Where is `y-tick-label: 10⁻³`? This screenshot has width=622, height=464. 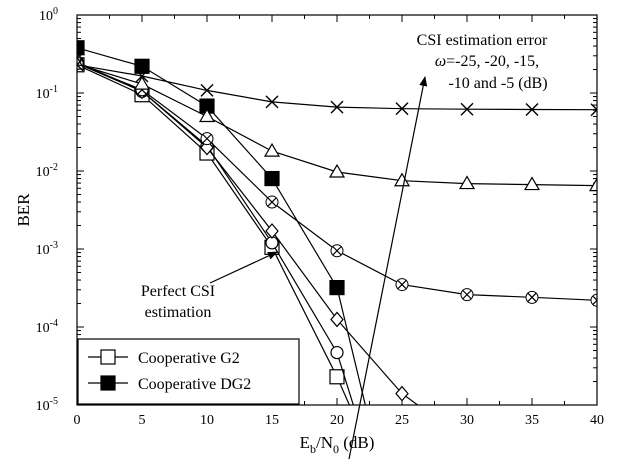 y-tick-label: 10⁻³ is located at coordinates (47, 249).